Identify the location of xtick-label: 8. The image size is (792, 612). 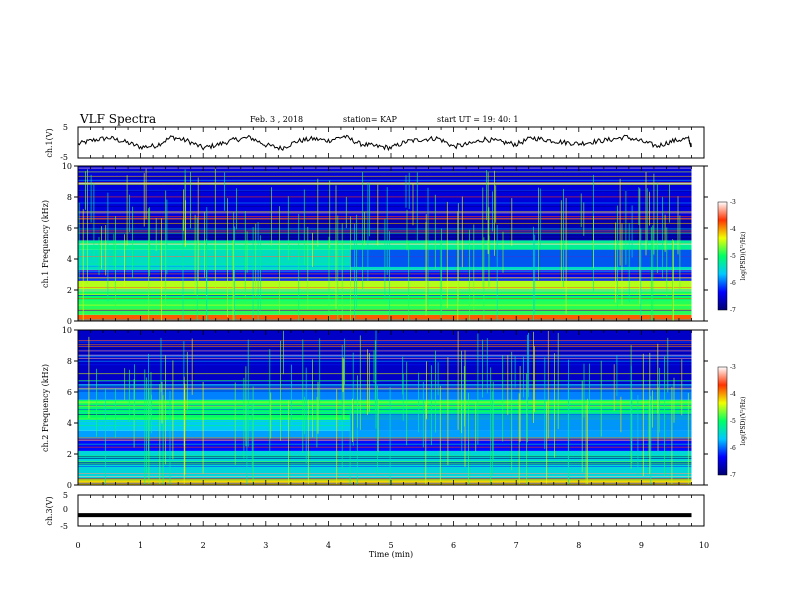
(578, 545).